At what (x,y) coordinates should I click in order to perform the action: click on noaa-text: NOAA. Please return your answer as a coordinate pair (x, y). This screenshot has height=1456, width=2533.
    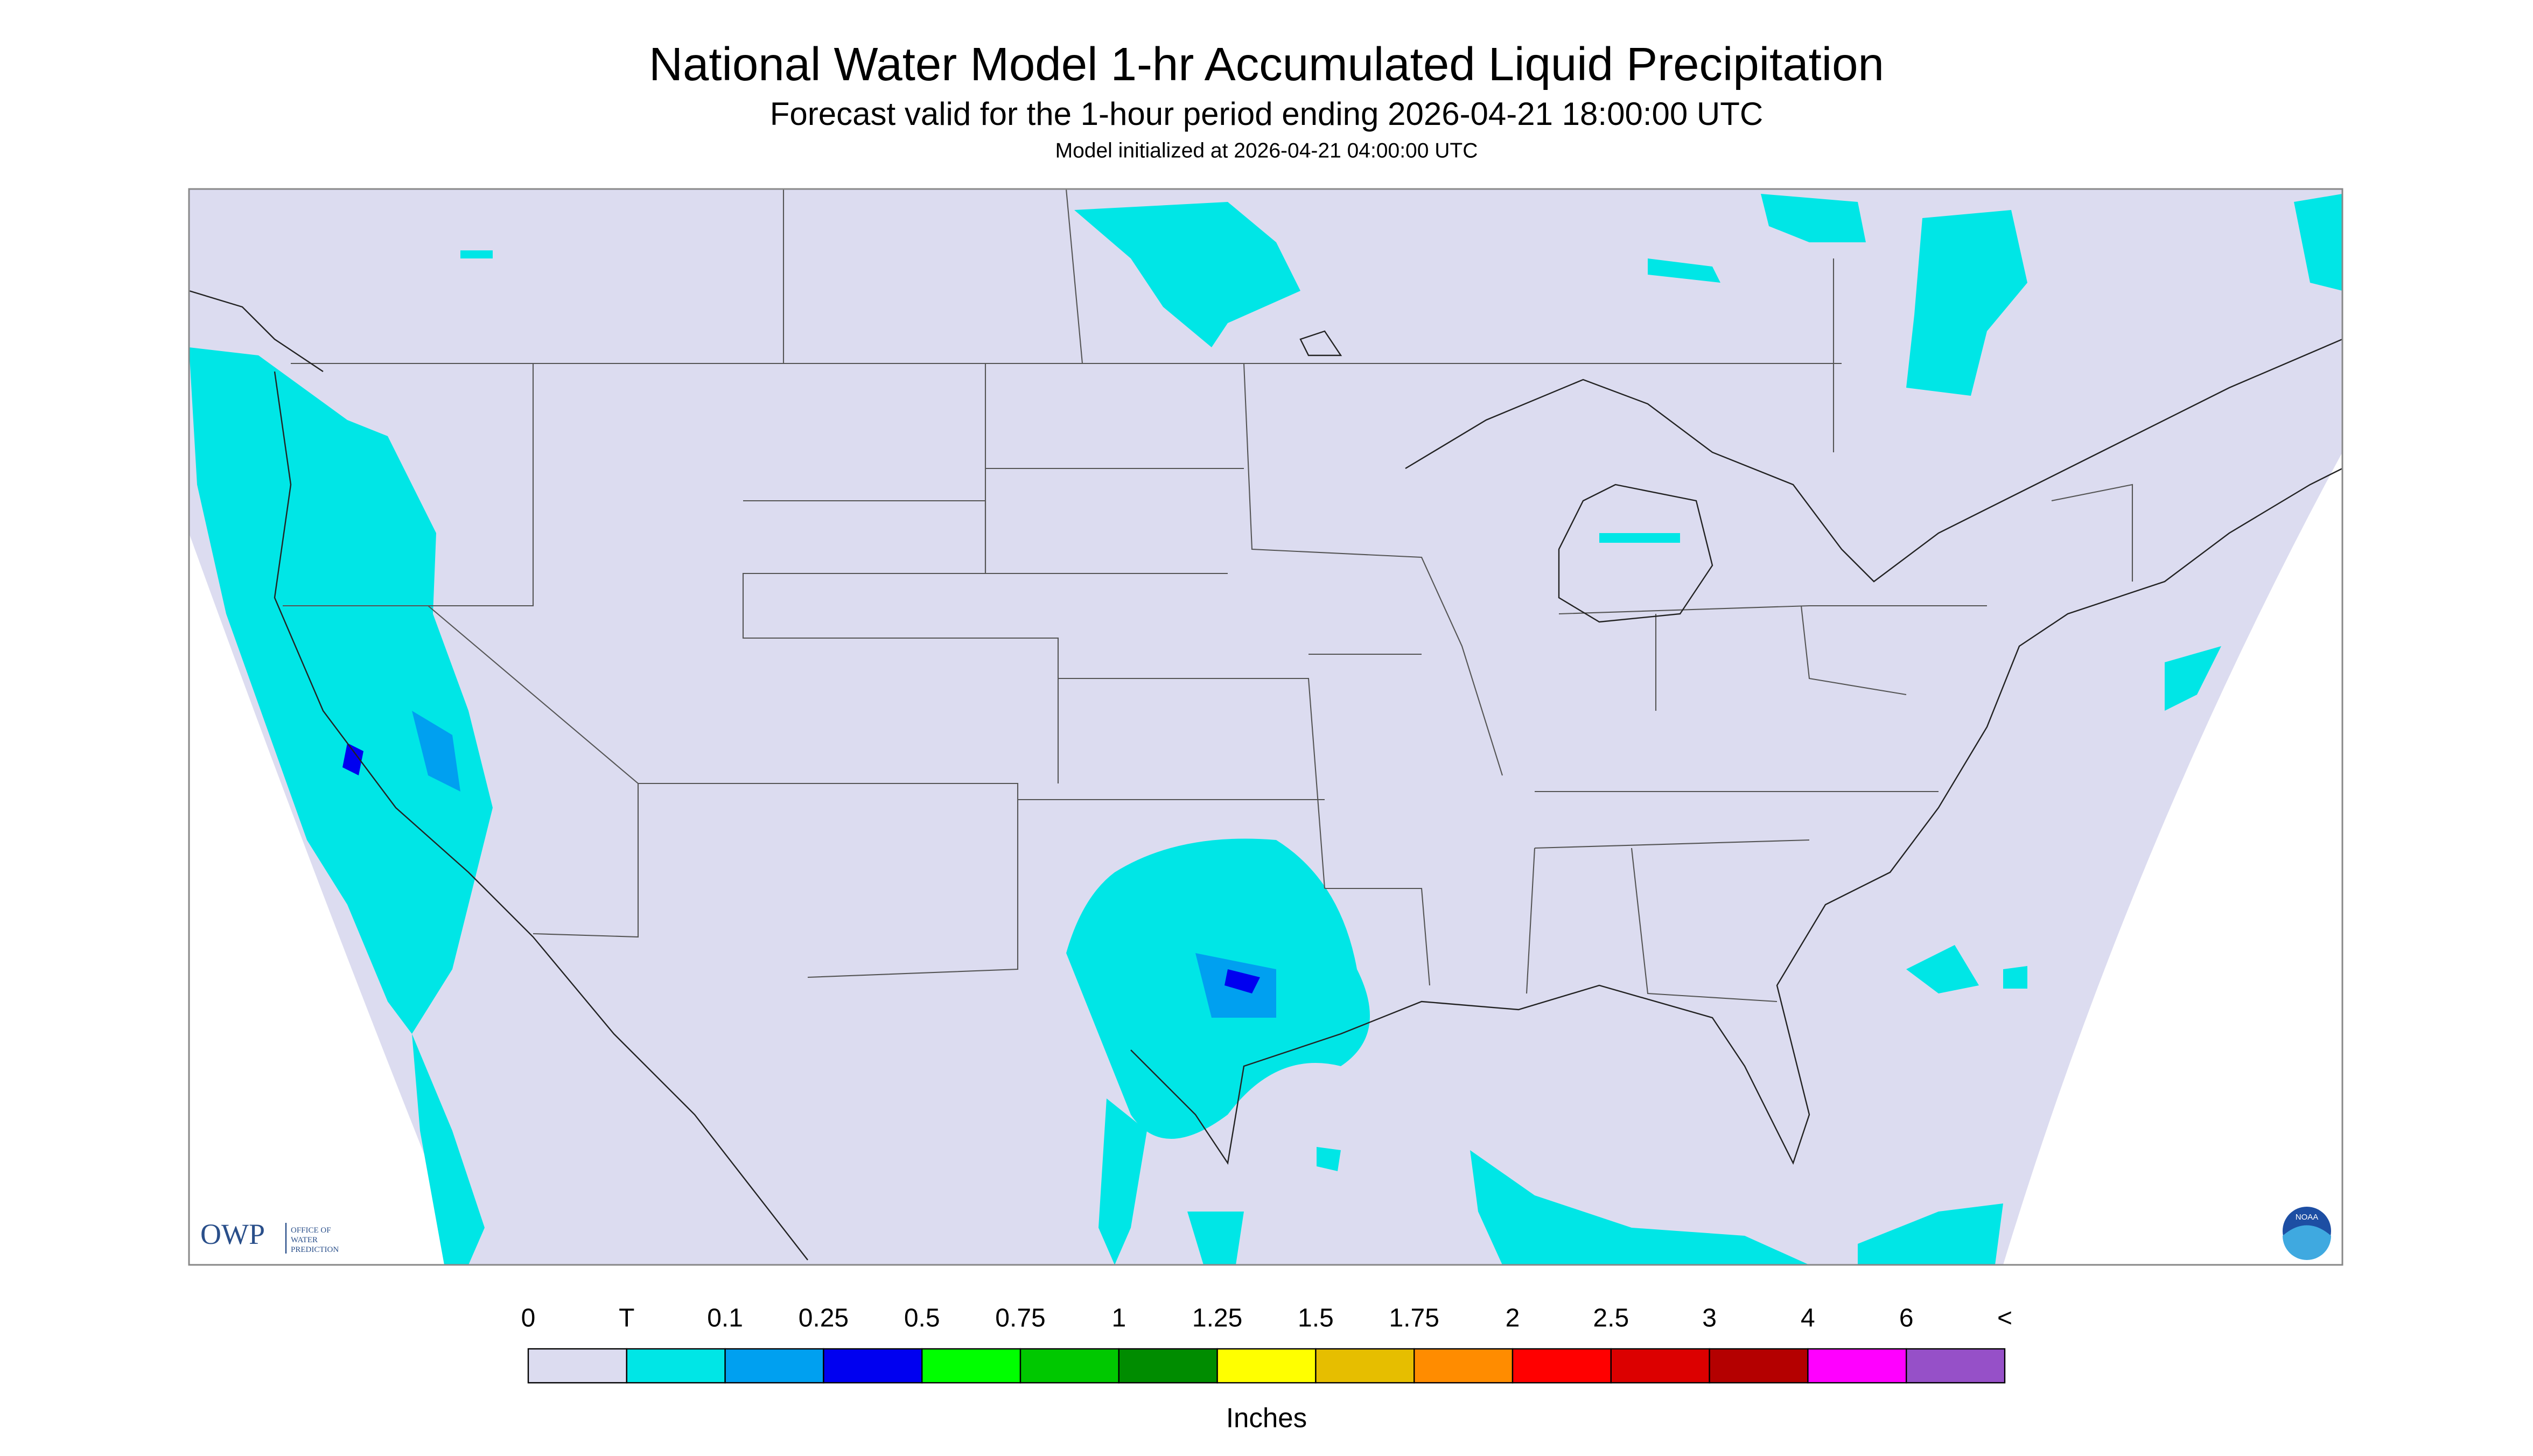
    Looking at the image, I should click on (2307, 1217).